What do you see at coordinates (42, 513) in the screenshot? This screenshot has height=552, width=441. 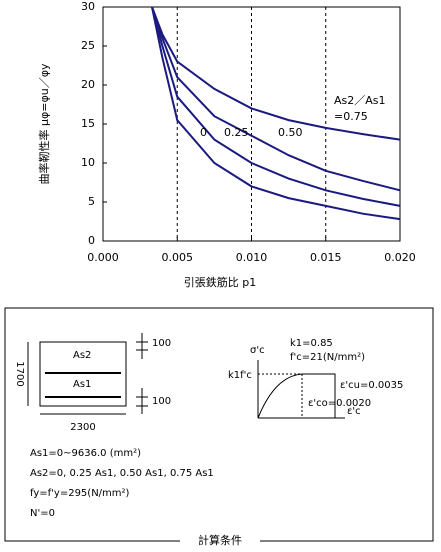 I see `condition-line: N'=0` at bounding box center [42, 513].